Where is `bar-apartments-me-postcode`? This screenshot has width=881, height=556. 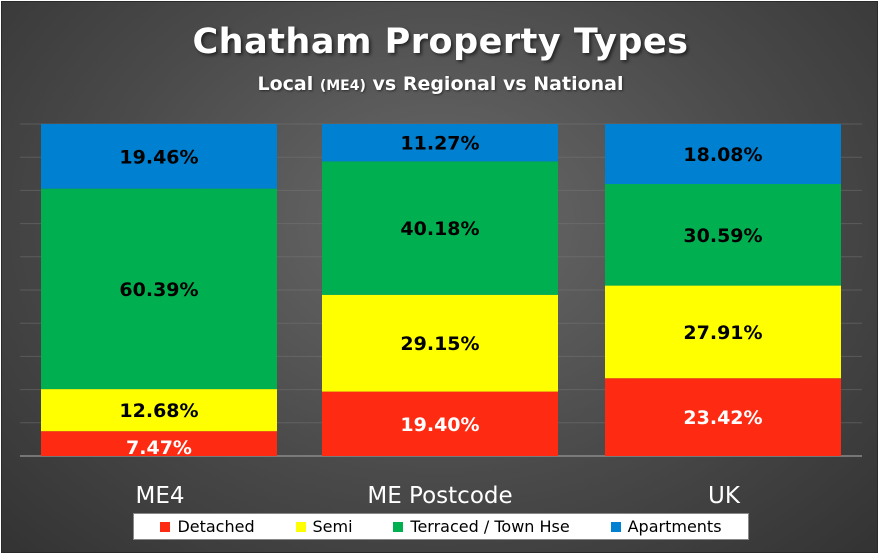 bar-apartments-me-postcode is located at coordinates (440, 143).